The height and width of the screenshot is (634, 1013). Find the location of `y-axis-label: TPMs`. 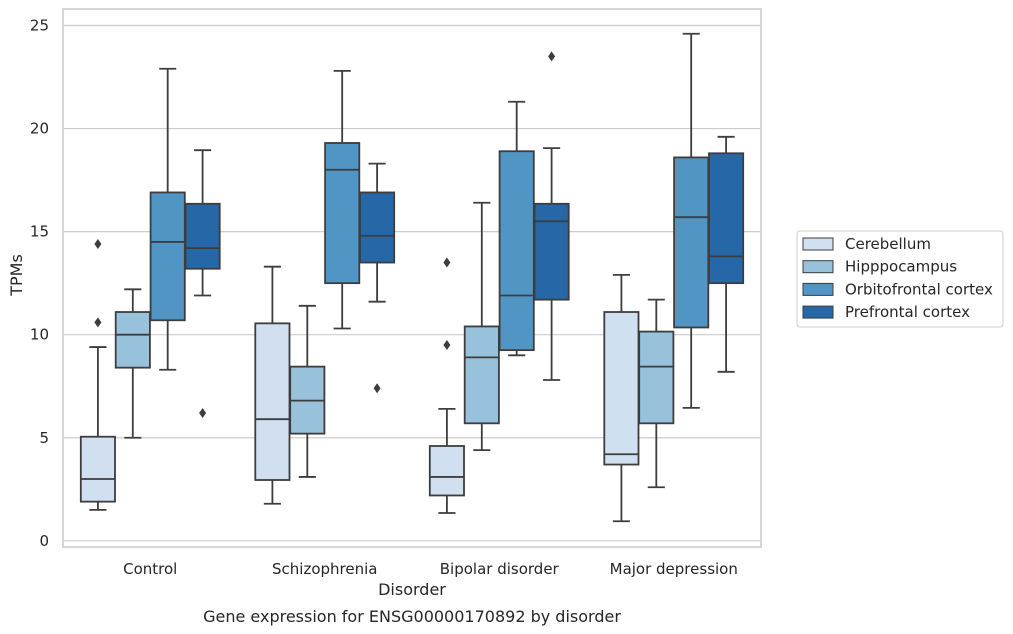

y-axis-label: TPMs is located at coordinates (16, 275).